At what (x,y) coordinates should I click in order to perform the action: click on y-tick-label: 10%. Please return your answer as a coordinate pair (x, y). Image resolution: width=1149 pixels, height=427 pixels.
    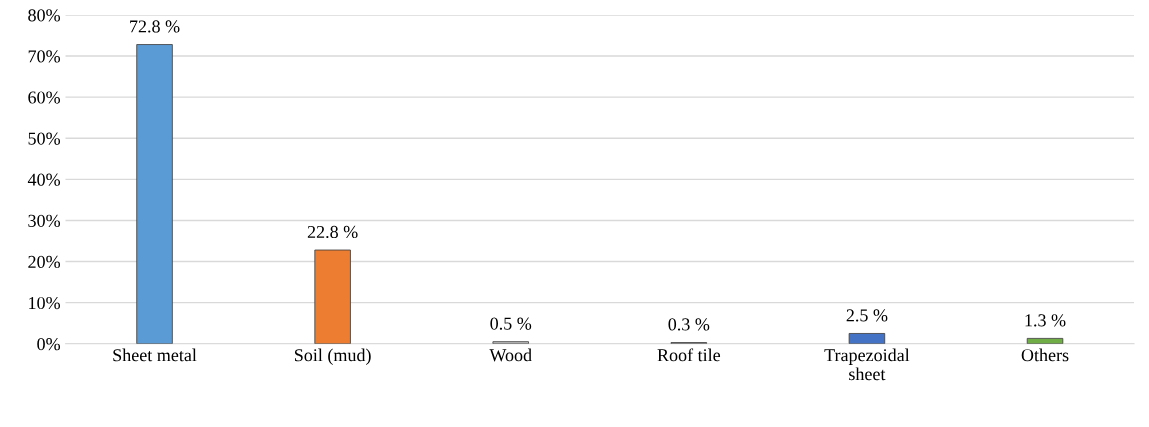
    Looking at the image, I should click on (45, 303).